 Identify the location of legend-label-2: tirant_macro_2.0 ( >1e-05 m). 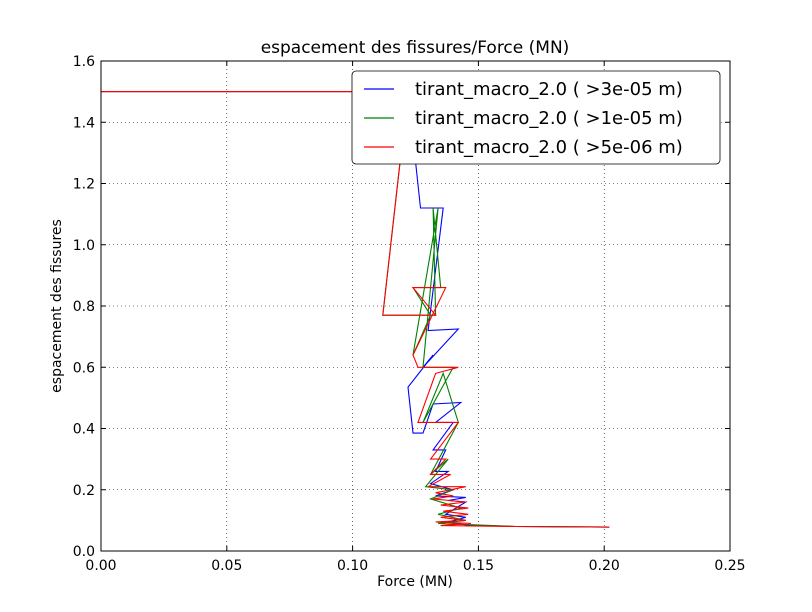
(549, 118).